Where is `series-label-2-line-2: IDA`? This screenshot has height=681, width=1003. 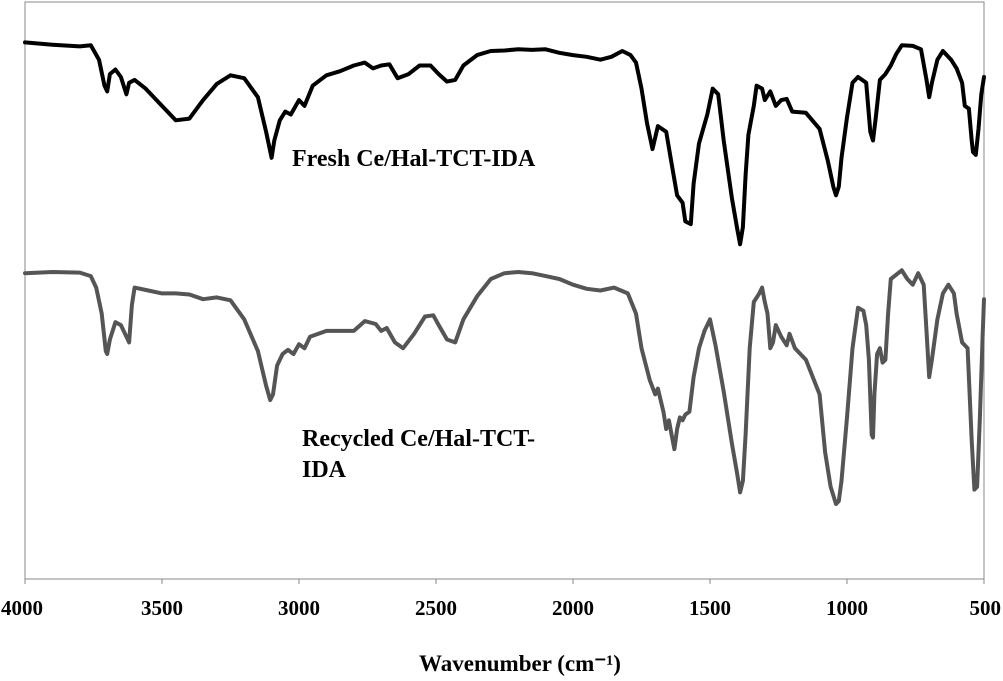 series-label-2-line-2: IDA is located at coordinates (324, 470).